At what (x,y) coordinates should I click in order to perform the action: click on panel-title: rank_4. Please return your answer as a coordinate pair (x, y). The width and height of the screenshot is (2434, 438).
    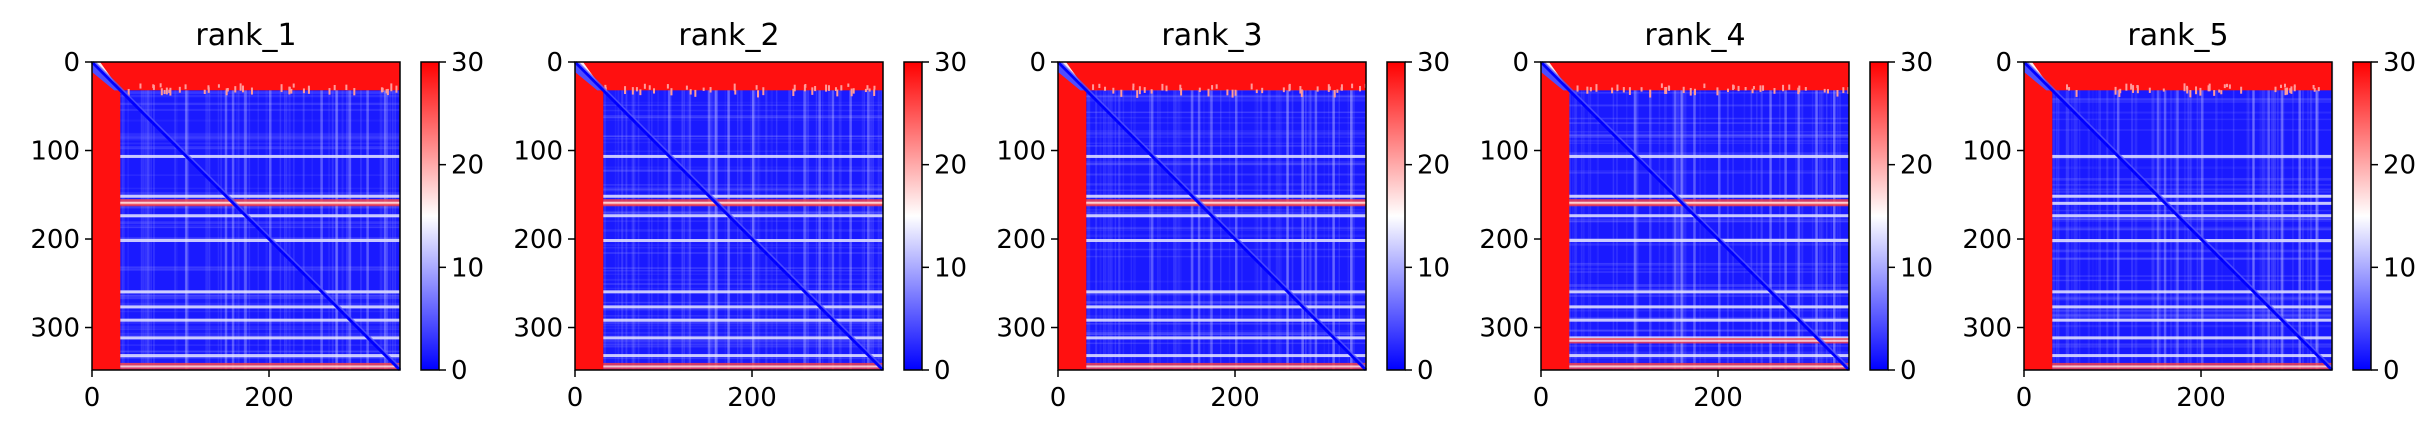
    Looking at the image, I should click on (1694, 35).